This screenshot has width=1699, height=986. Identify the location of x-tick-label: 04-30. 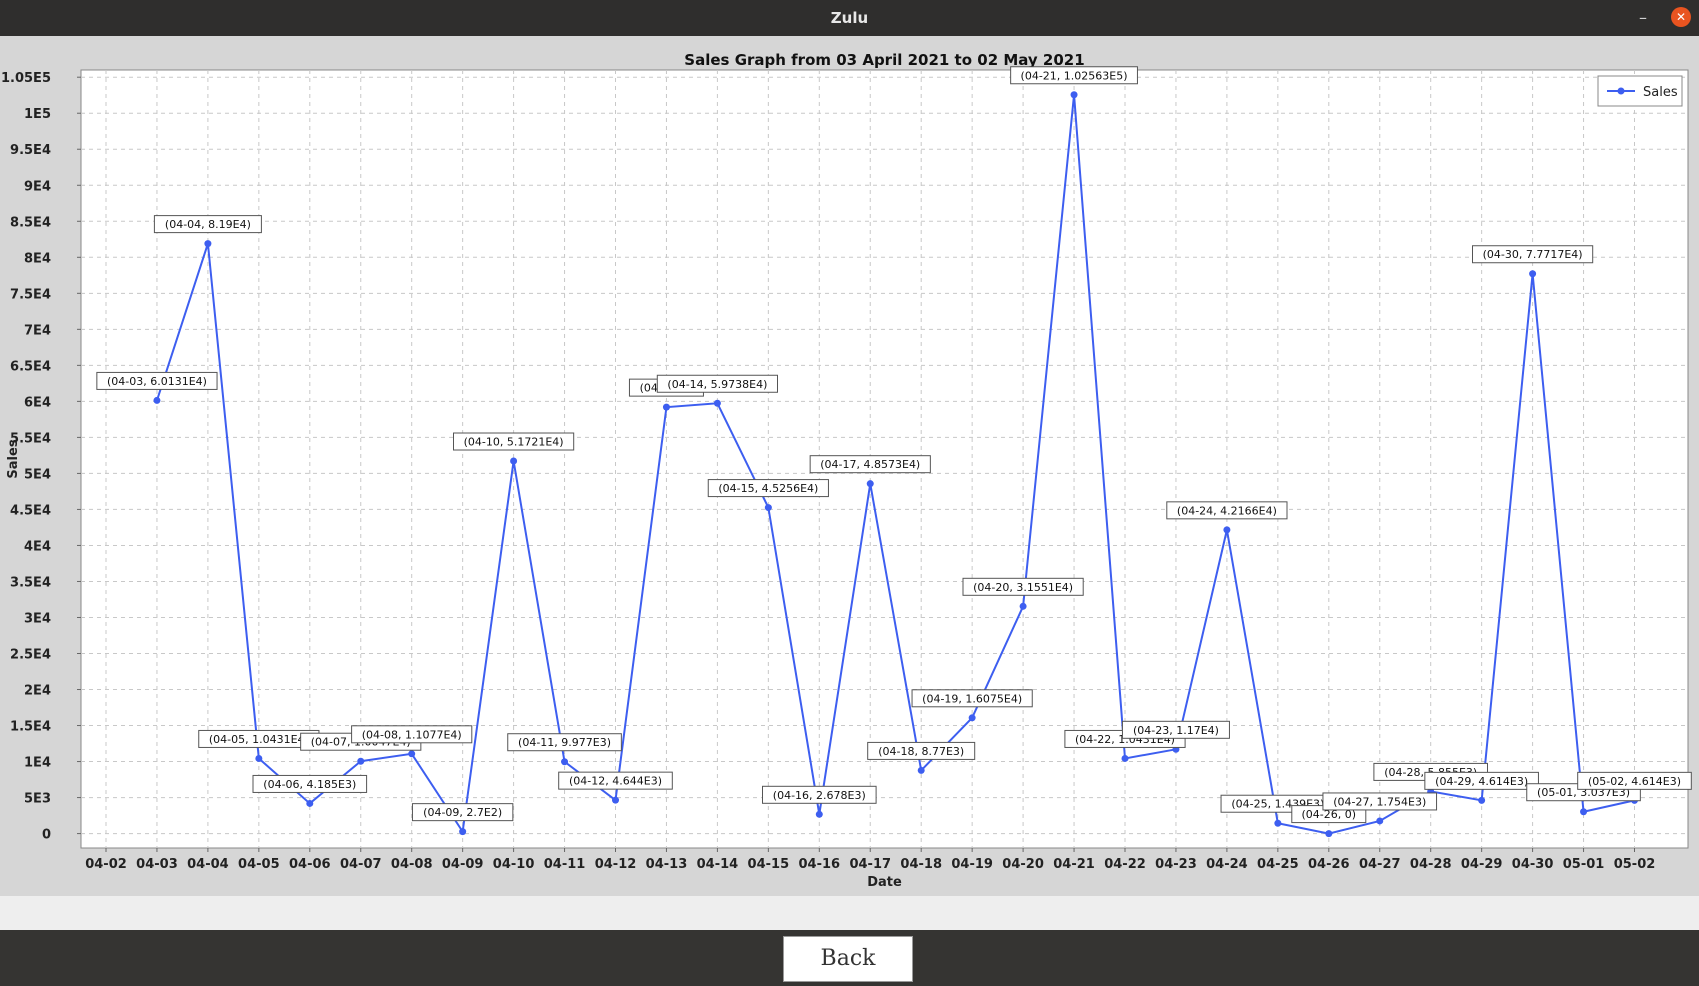
(1533, 864).